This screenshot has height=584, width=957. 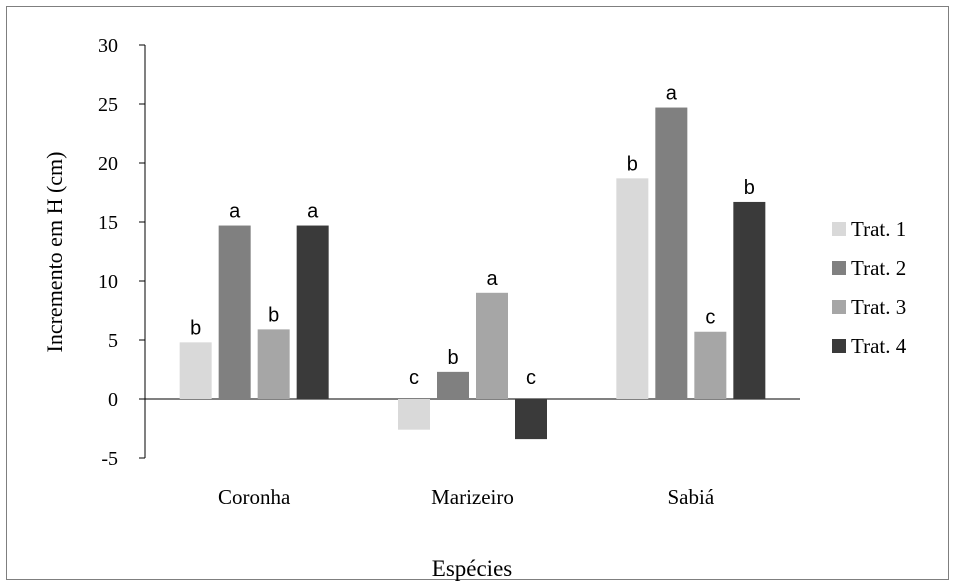 I want to click on y-axis-title: Incremento em H (cm), so click(x=54, y=252).